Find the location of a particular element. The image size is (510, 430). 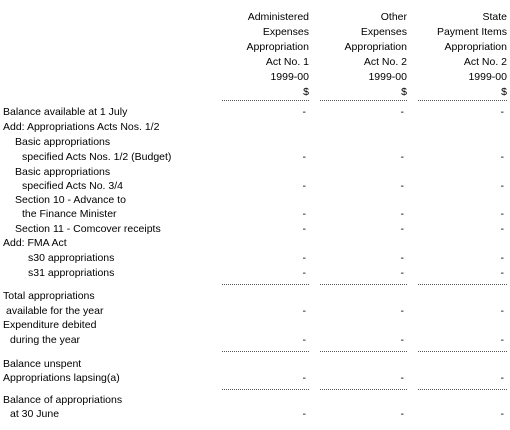

column-header: Other is located at coordinates (393, 17).